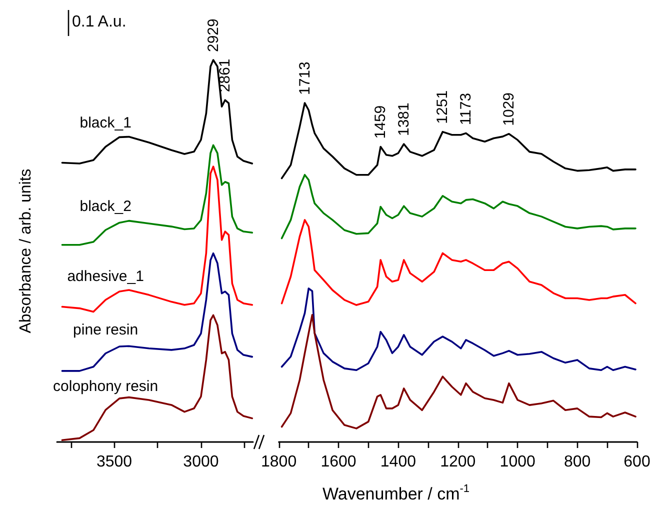 This screenshot has height=516, width=654. I want to click on annotation: 1459, so click(381, 122).